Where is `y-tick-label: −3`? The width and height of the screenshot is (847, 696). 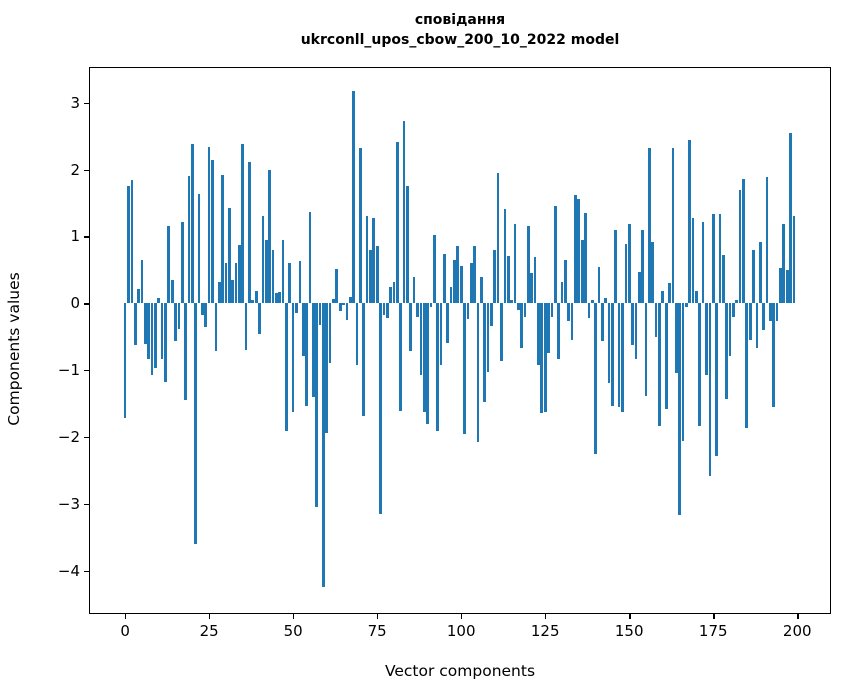
y-tick-label: −3 is located at coordinates (68, 503).